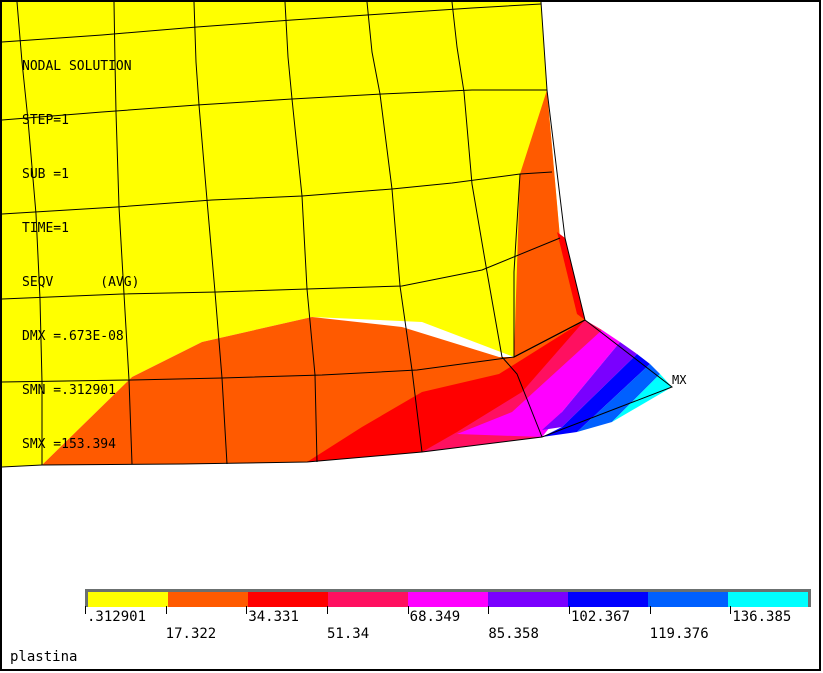 This screenshot has height=673, width=823. Describe the element at coordinates (762, 617) in the screenshot. I see `legend-value-top: 136.385` at that location.